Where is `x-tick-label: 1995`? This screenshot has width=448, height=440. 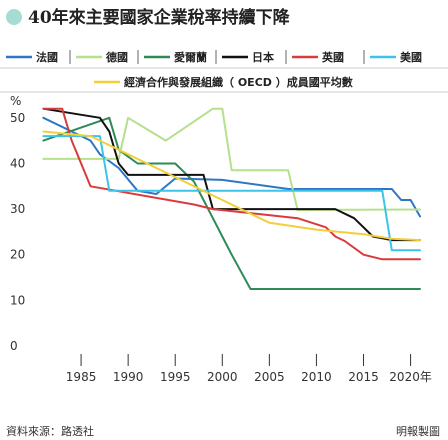 x-tick-label: 1995 is located at coordinates (175, 377).